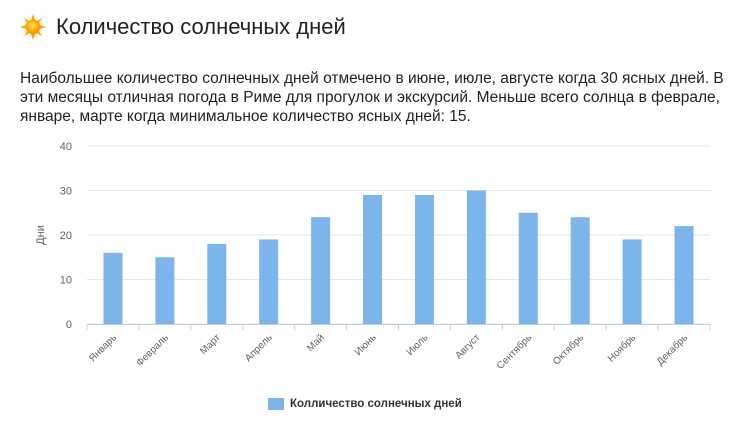 Image resolution: width=735 pixels, height=437 pixels. Describe the element at coordinates (316, 343) in the screenshot. I see `x-tick-label: Май` at that location.